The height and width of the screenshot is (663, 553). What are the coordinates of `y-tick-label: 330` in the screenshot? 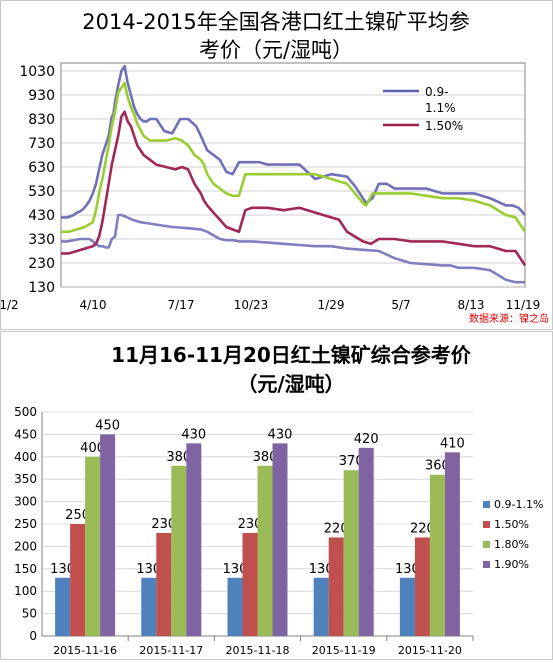 It's located at (41, 240).